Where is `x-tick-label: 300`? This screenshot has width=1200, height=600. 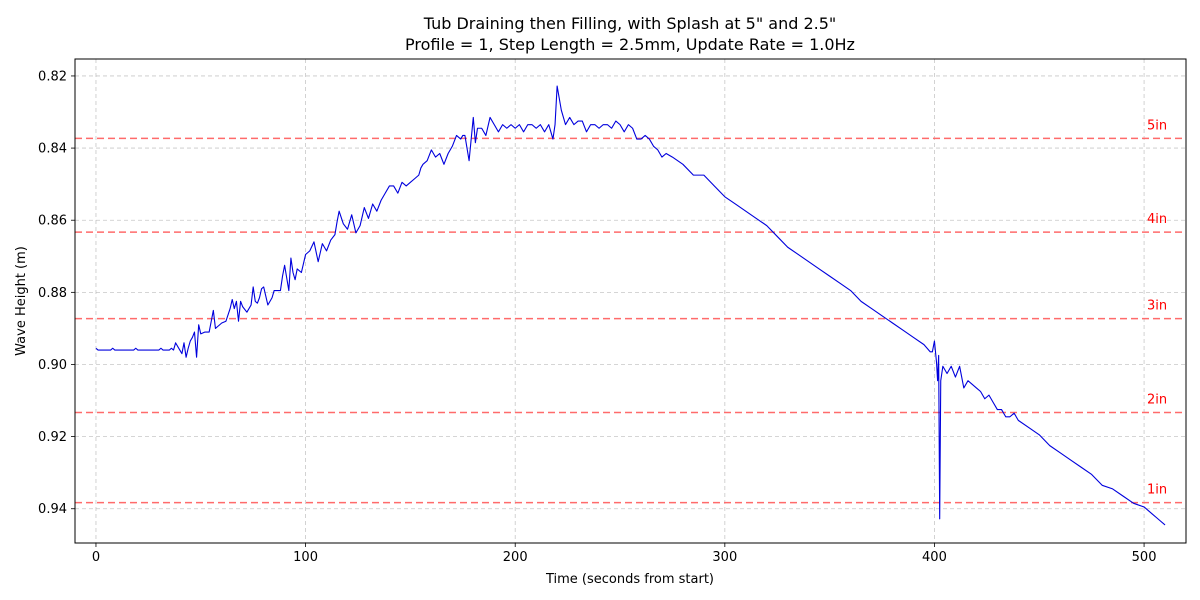 x-tick-label: 300 is located at coordinates (724, 557).